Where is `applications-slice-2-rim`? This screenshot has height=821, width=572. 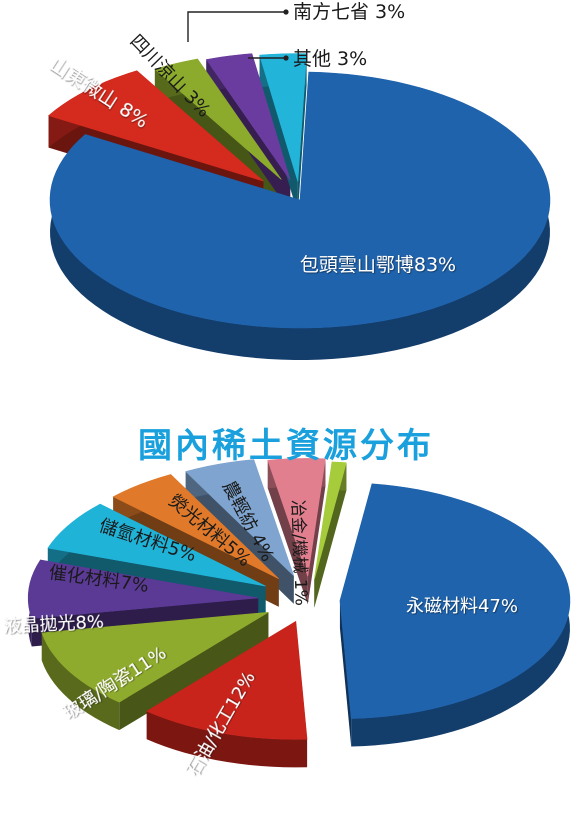
applications-slice-2-rim is located at coordinates (80, 681).